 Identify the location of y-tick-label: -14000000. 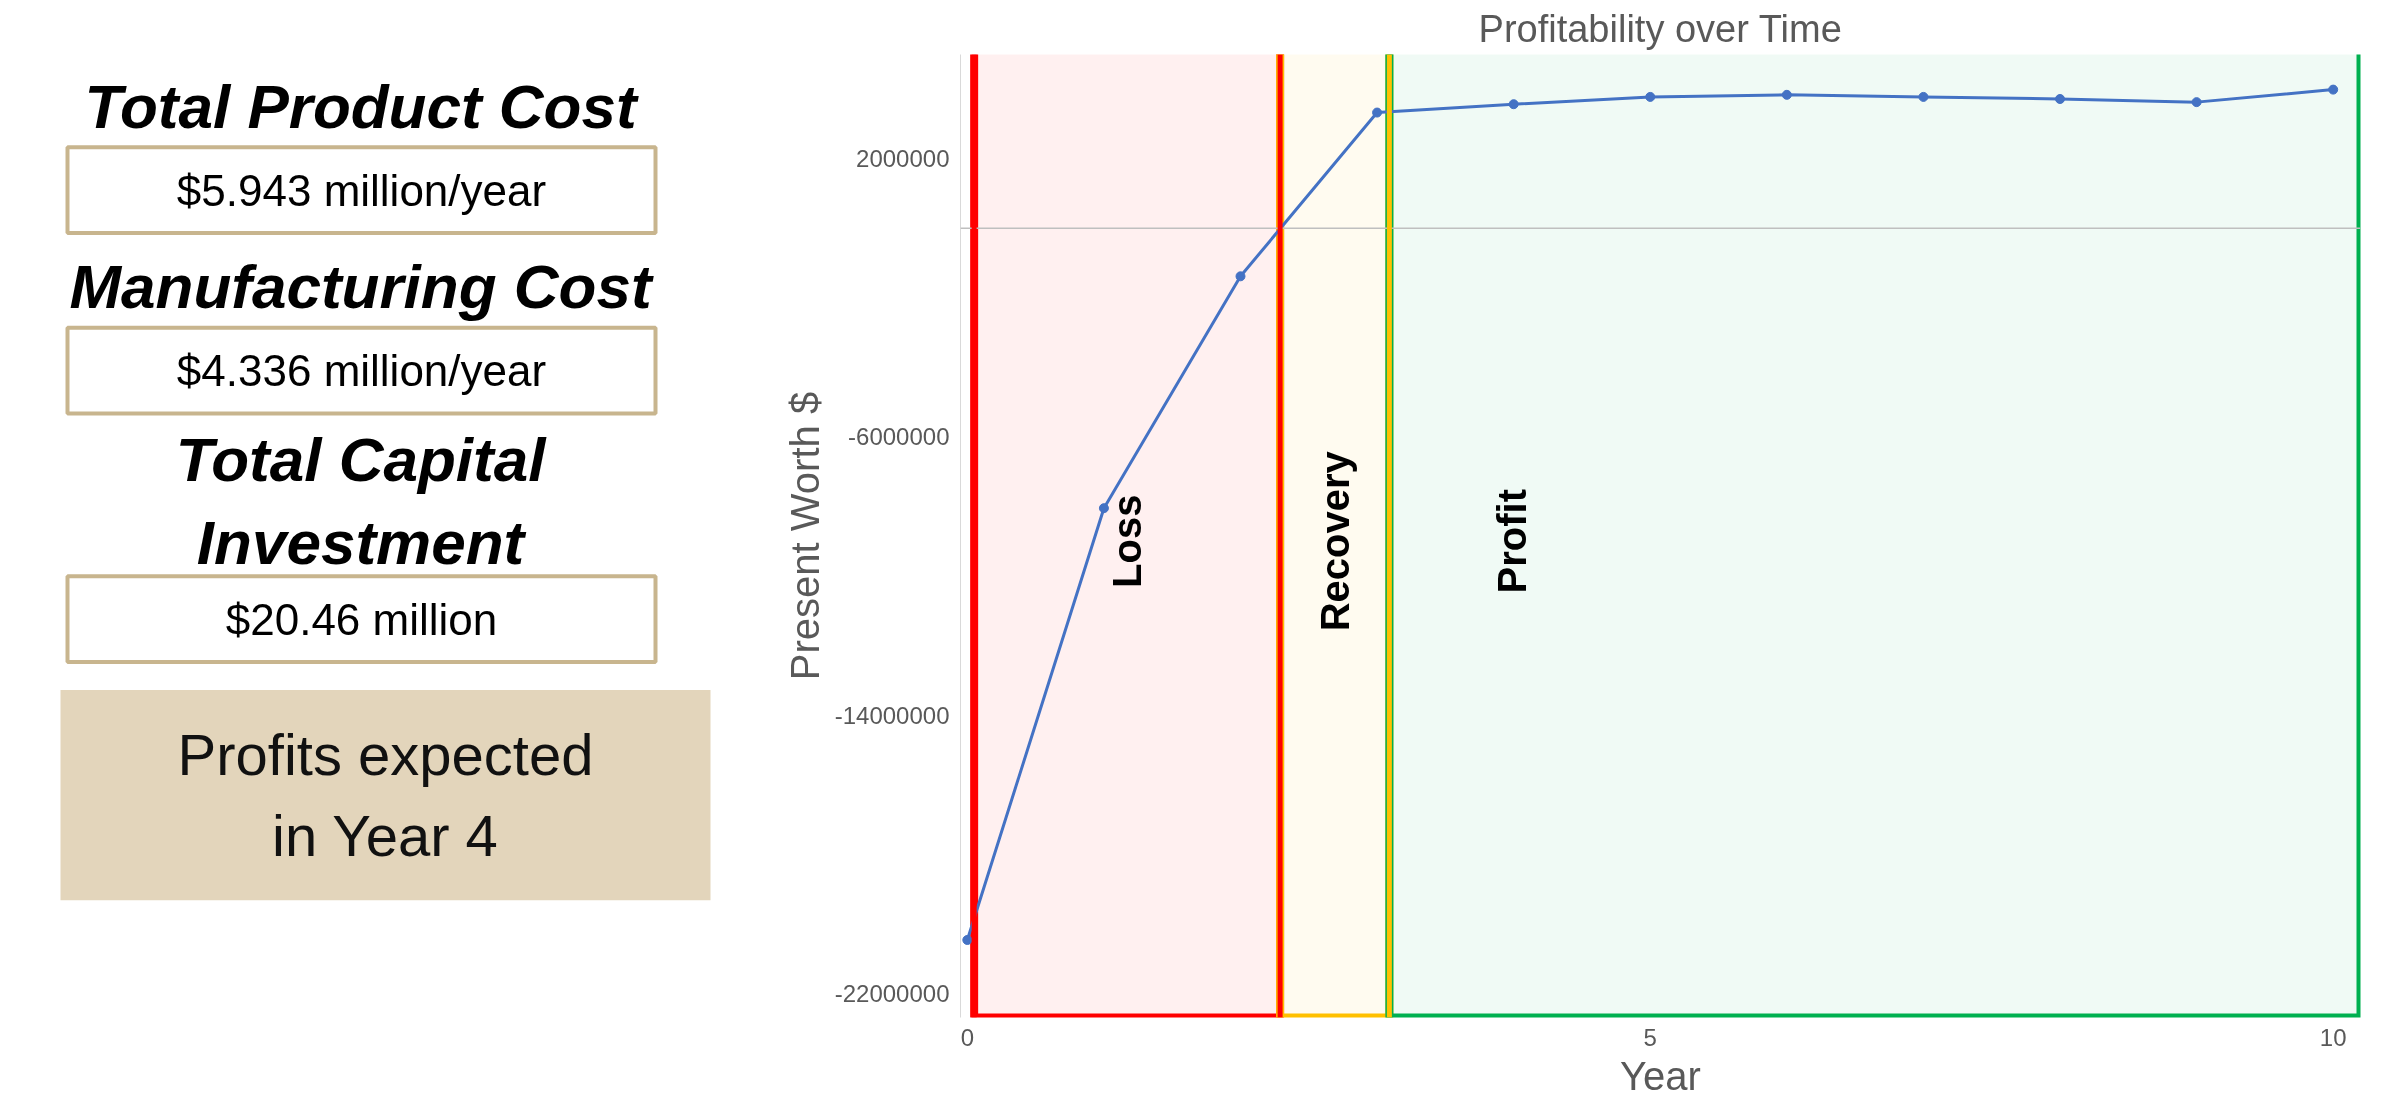
(892, 715).